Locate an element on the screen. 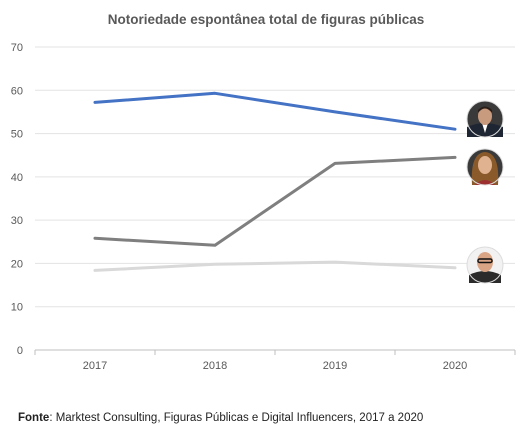  portrait-man-suit-photo is located at coordinates (485, 119).